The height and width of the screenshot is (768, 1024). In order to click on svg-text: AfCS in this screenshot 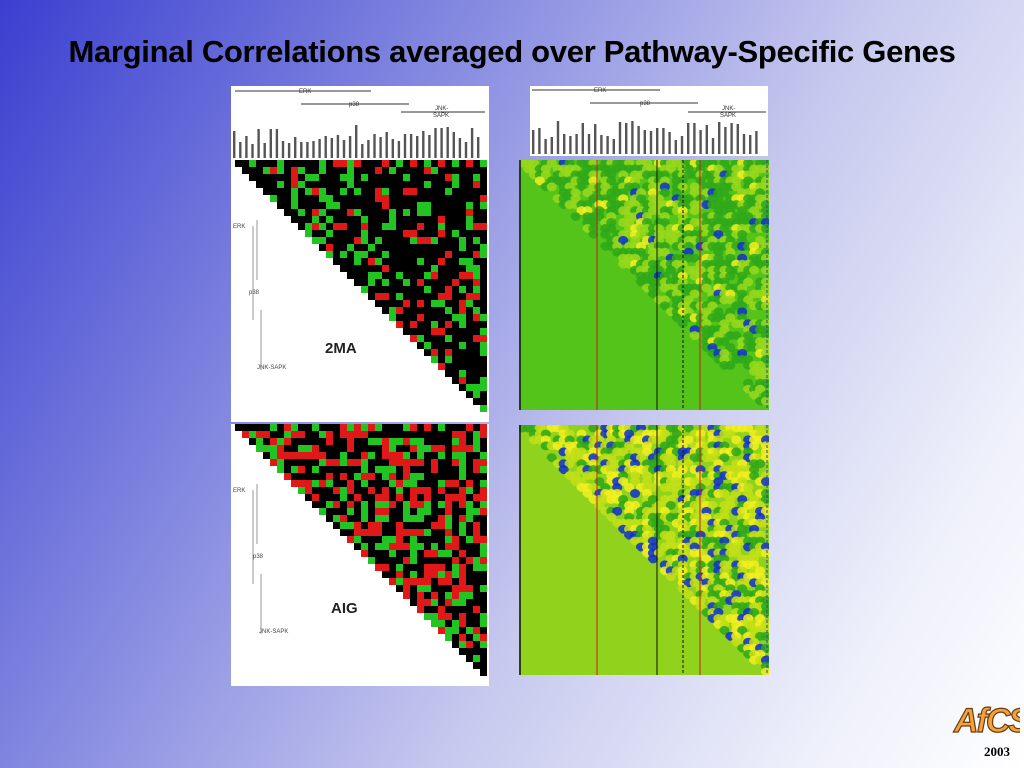, I will do `click(986, 721)`.